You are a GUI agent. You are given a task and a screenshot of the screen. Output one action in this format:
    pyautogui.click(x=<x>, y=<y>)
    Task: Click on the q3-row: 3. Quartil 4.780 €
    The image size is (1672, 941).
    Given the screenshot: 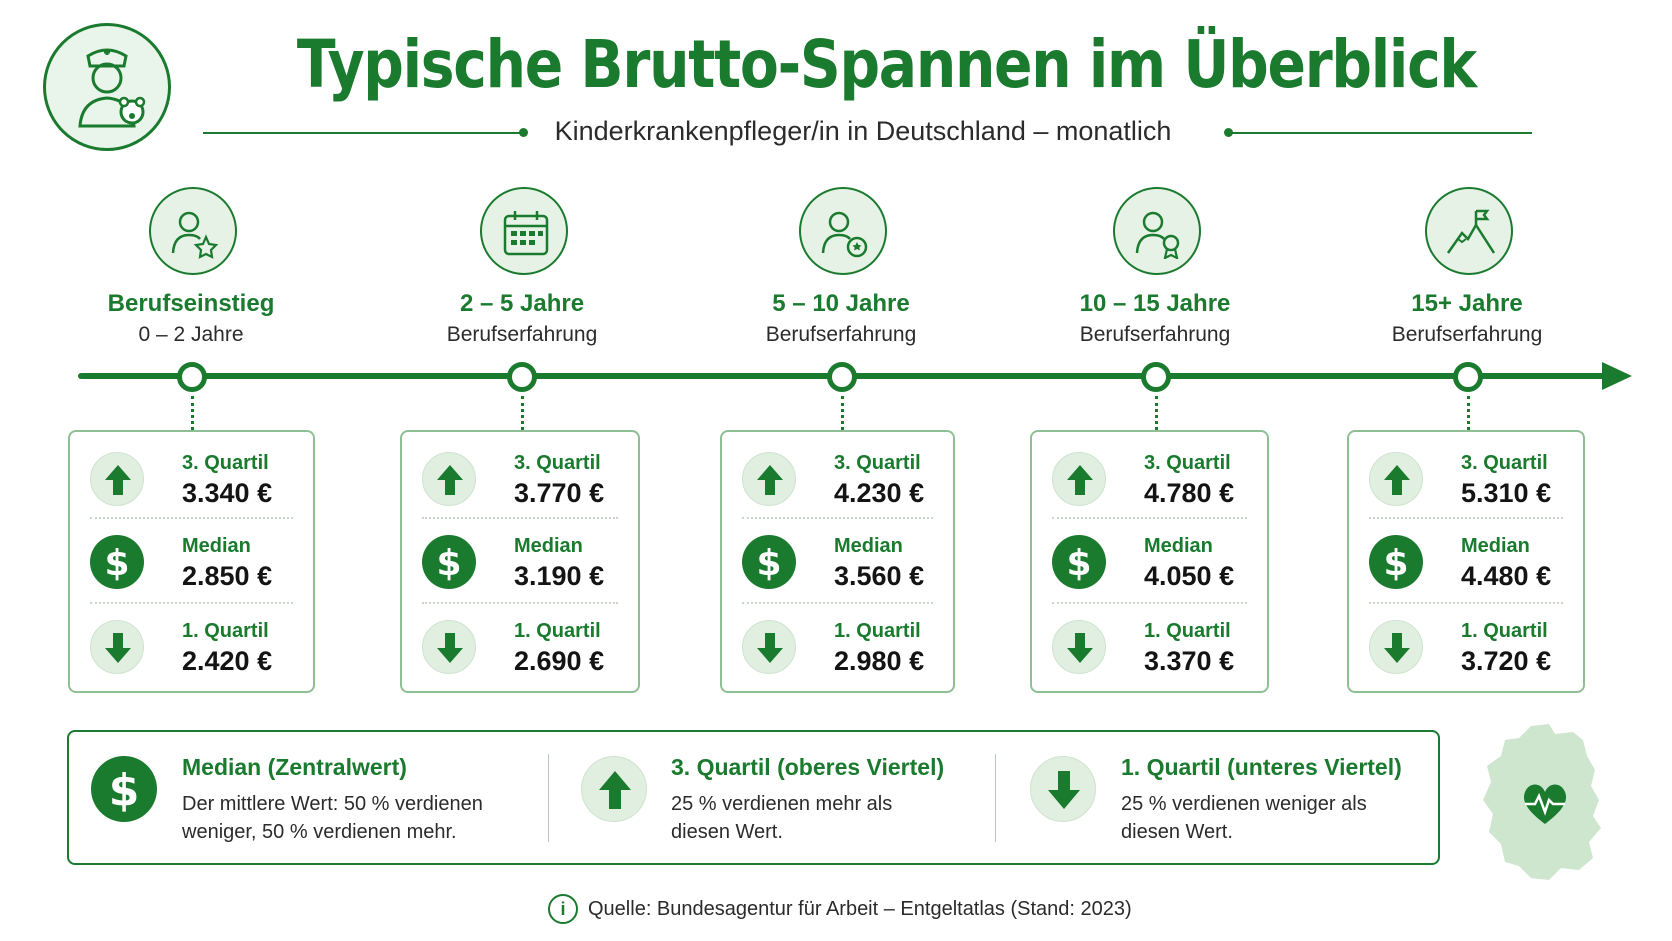 What is the action you would take?
    pyautogui.click(x=1149, y=480)
    